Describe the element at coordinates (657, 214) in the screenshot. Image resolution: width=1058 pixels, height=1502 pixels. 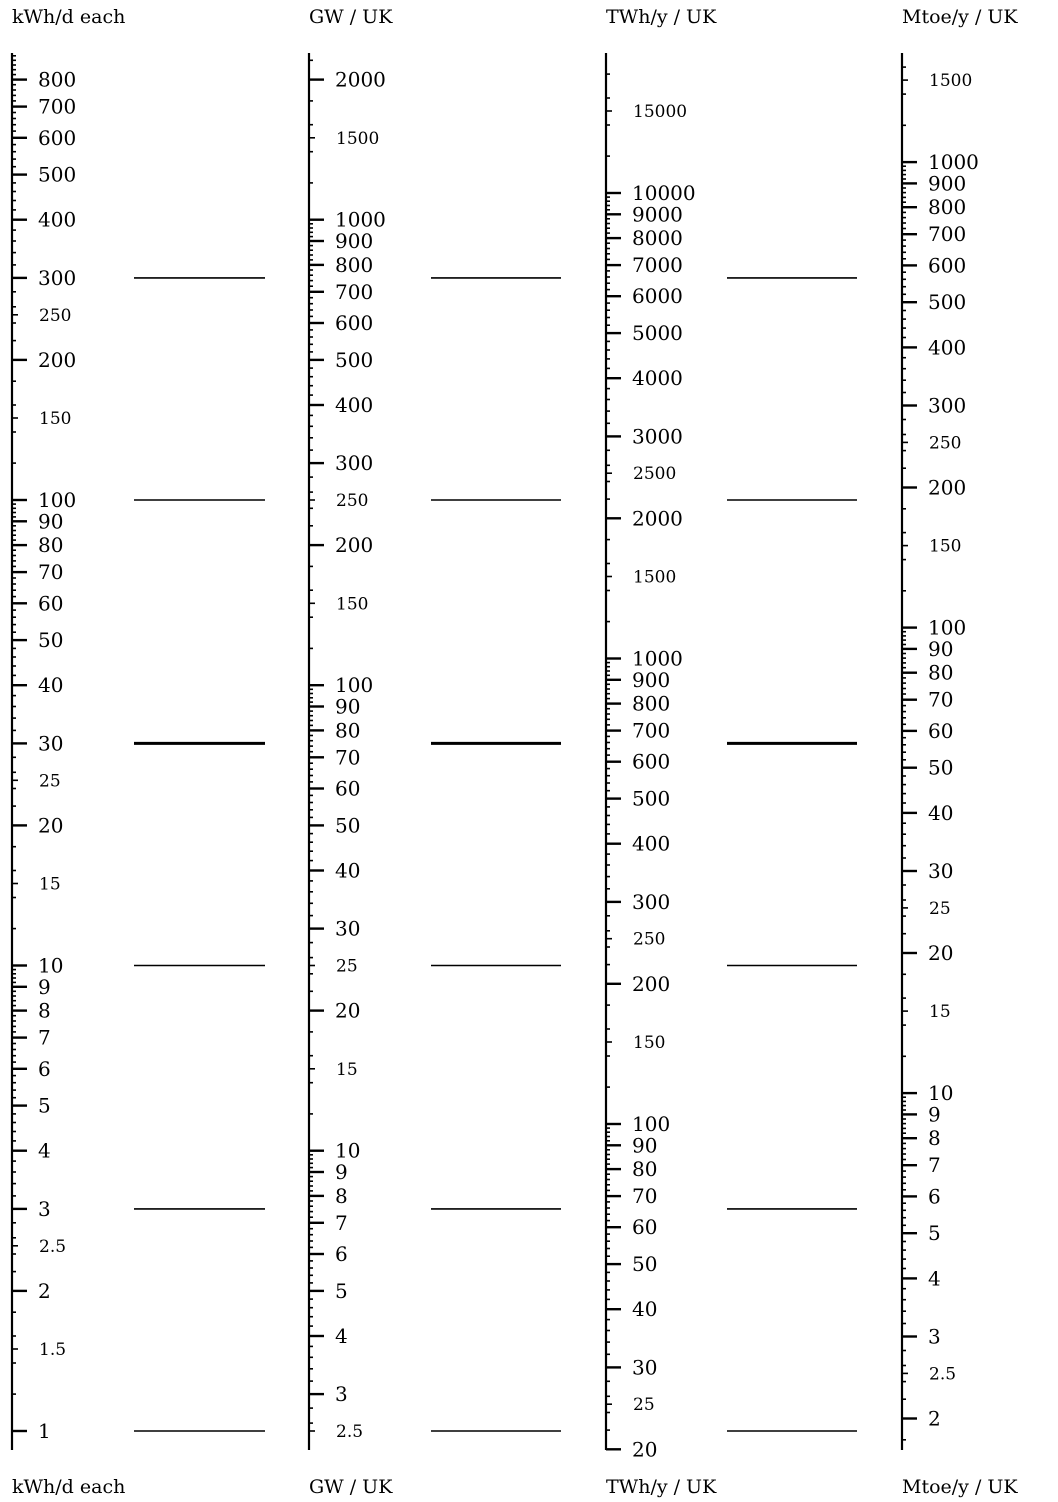
I see `tick-label: 9000` at that location.